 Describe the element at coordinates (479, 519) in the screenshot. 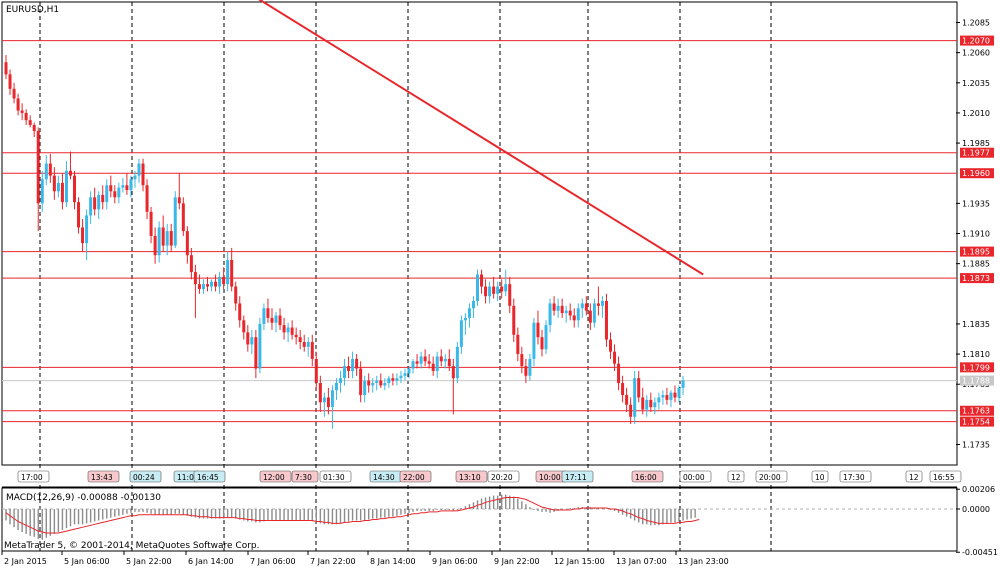

I see `macd-pane-frame` at that location.